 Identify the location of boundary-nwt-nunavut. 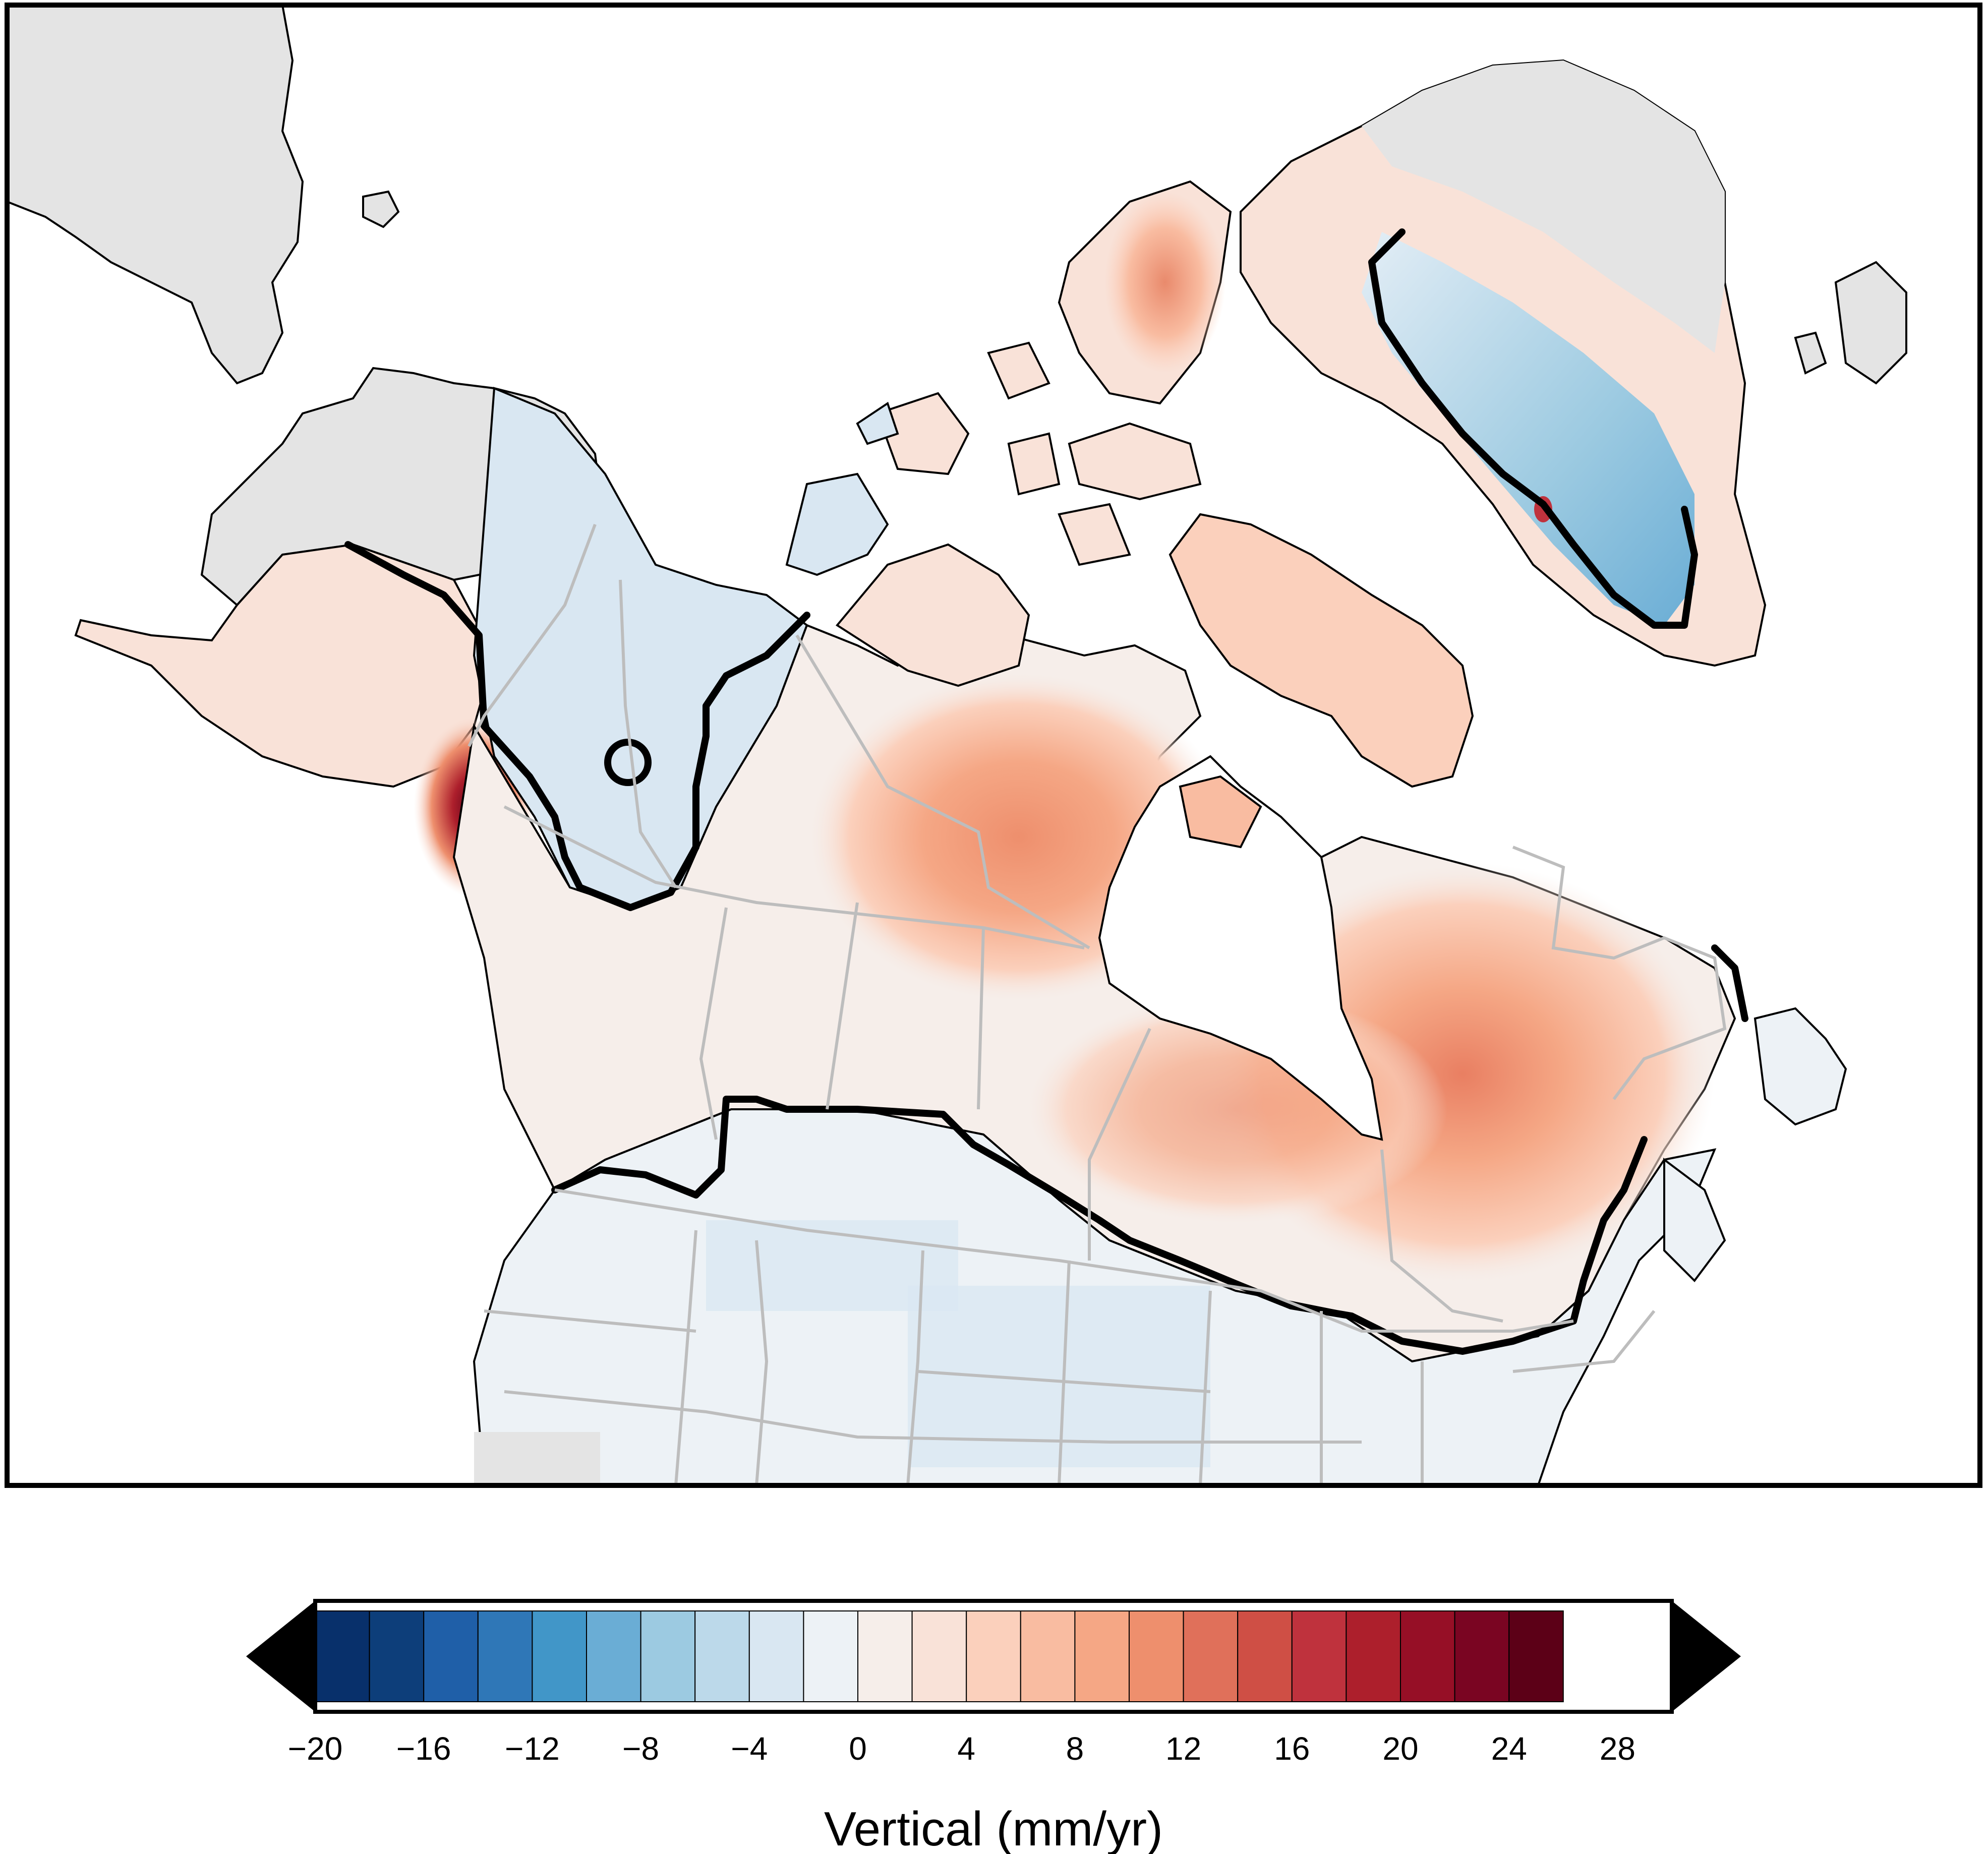
(942, 791).